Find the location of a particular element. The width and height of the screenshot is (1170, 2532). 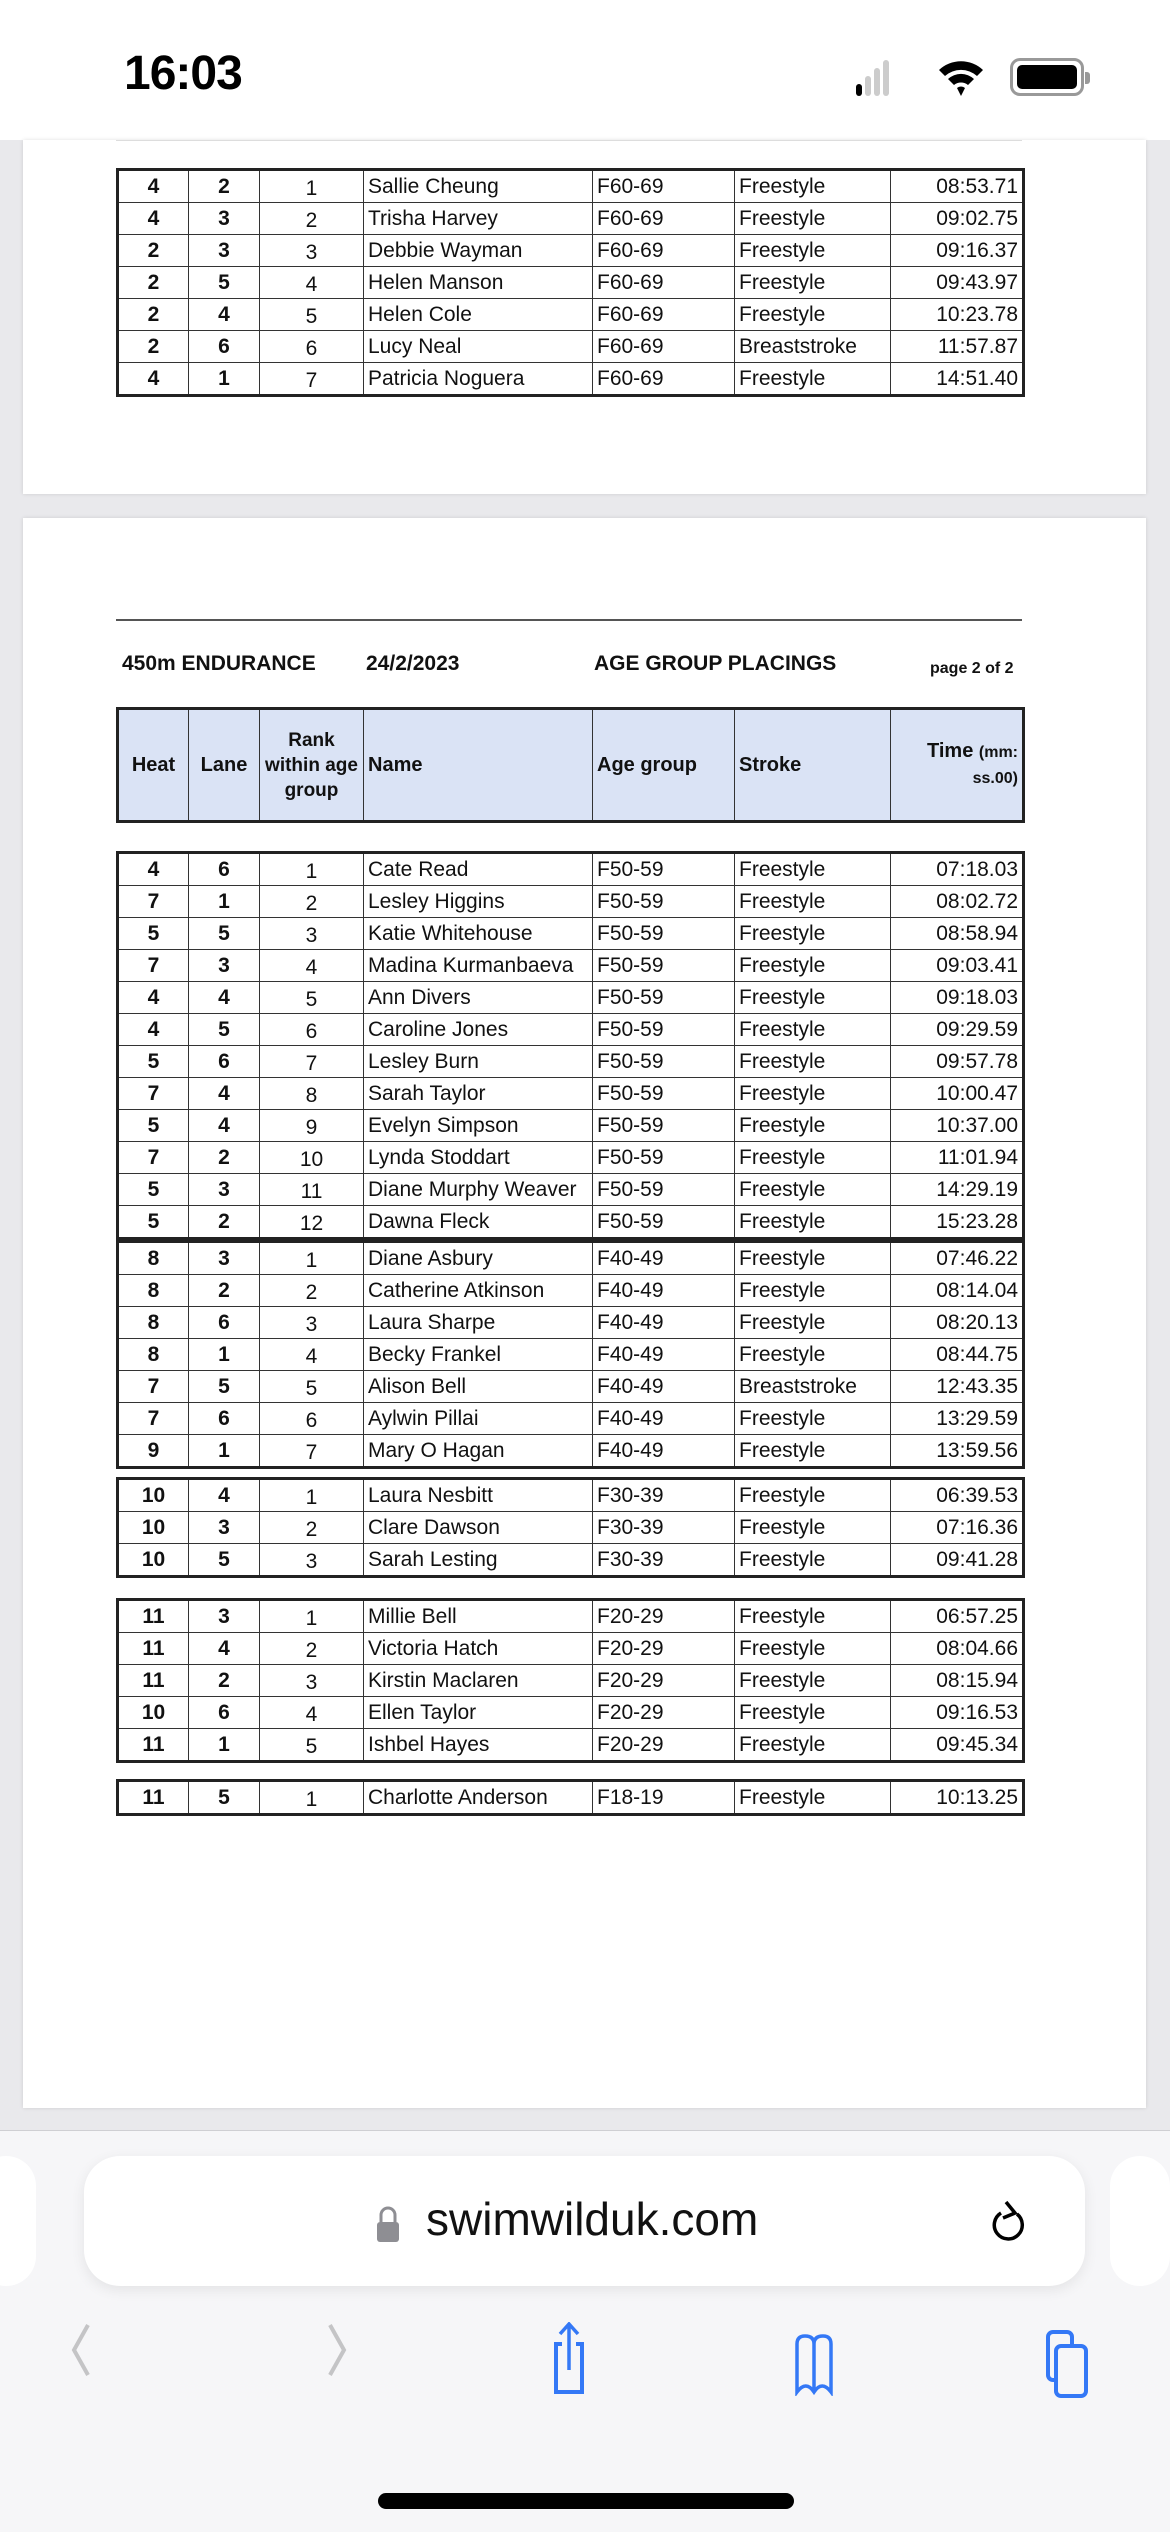

name-cell: Madina Kurmanbaeva is located at coordinates (478, 965).